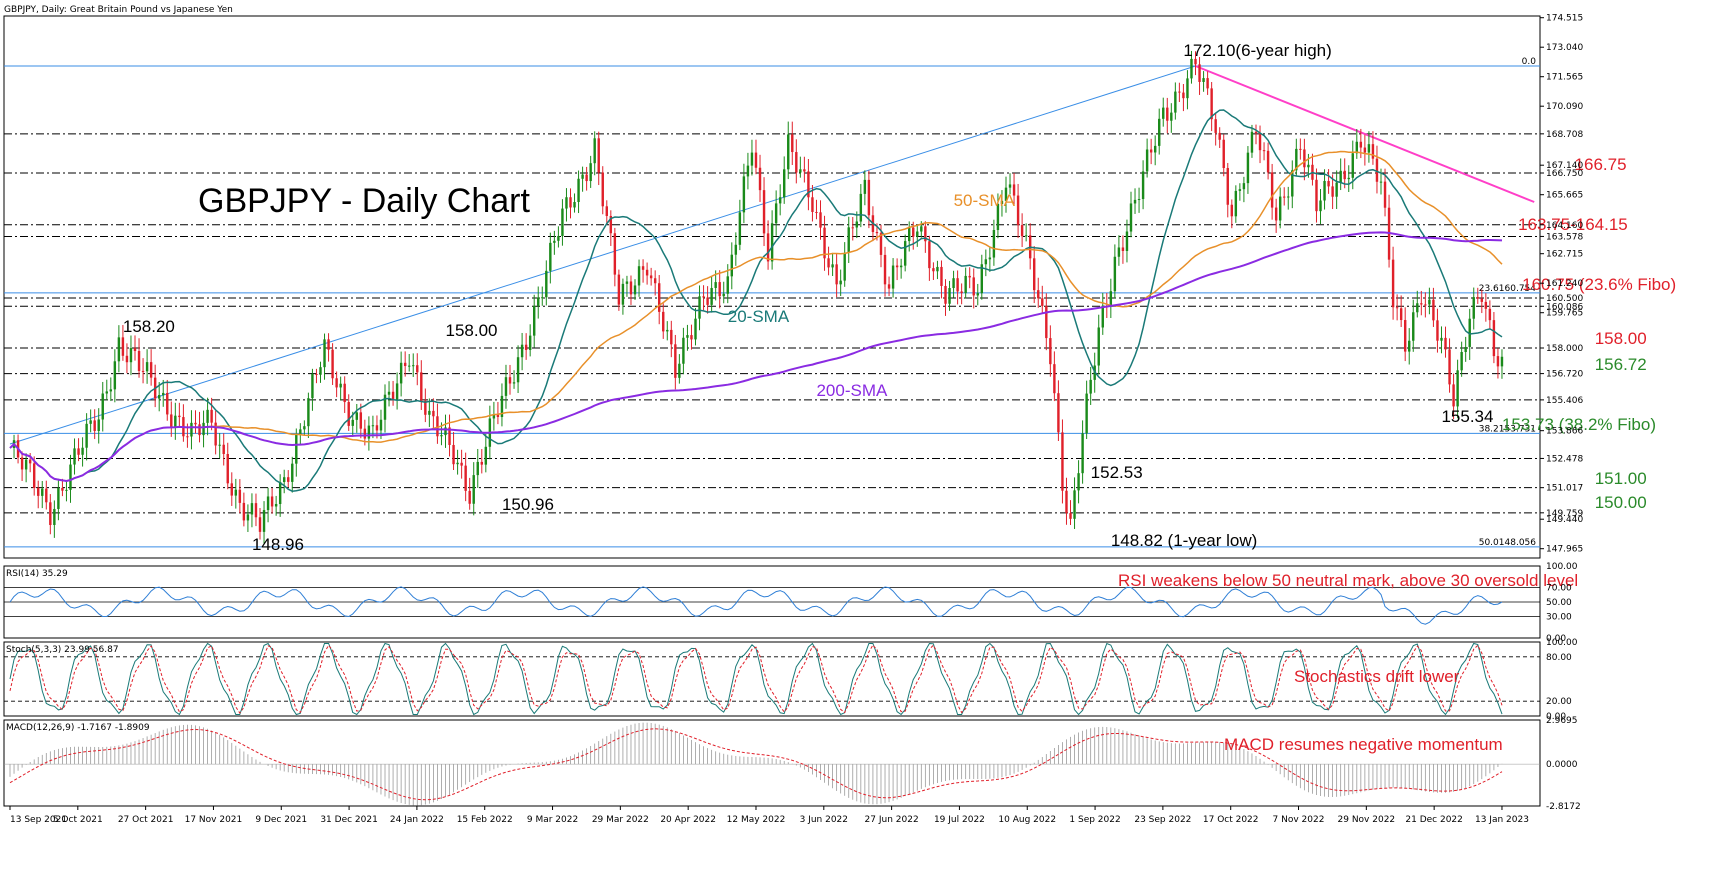 The image size is (1721, 888). Describe the element at coordinates (485, 820) in the screenshot. I see `x-tick-label: 15 Feb 2022` at that location.